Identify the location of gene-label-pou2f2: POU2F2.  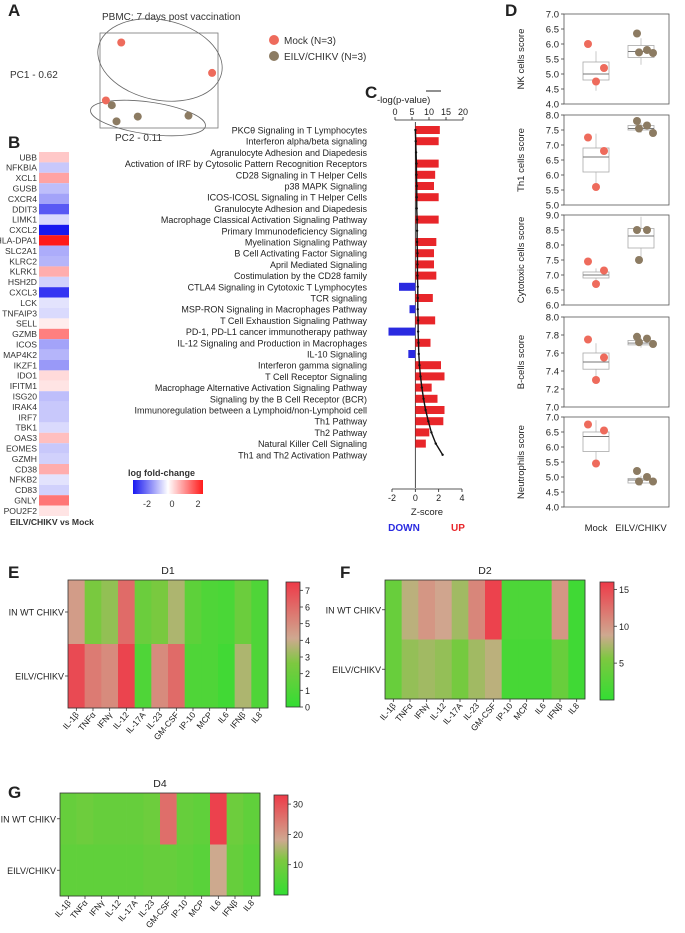
(21, 511).